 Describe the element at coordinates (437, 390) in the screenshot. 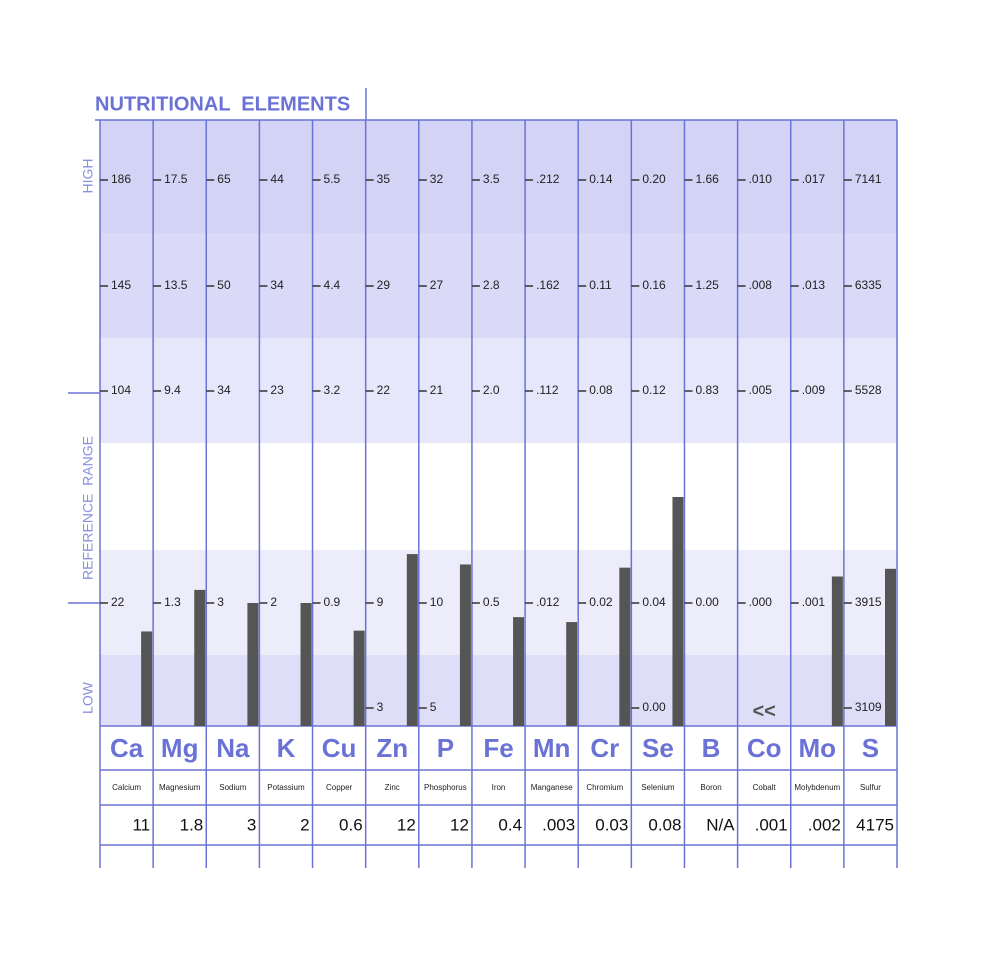

I see `tick-label: 21` at that location.